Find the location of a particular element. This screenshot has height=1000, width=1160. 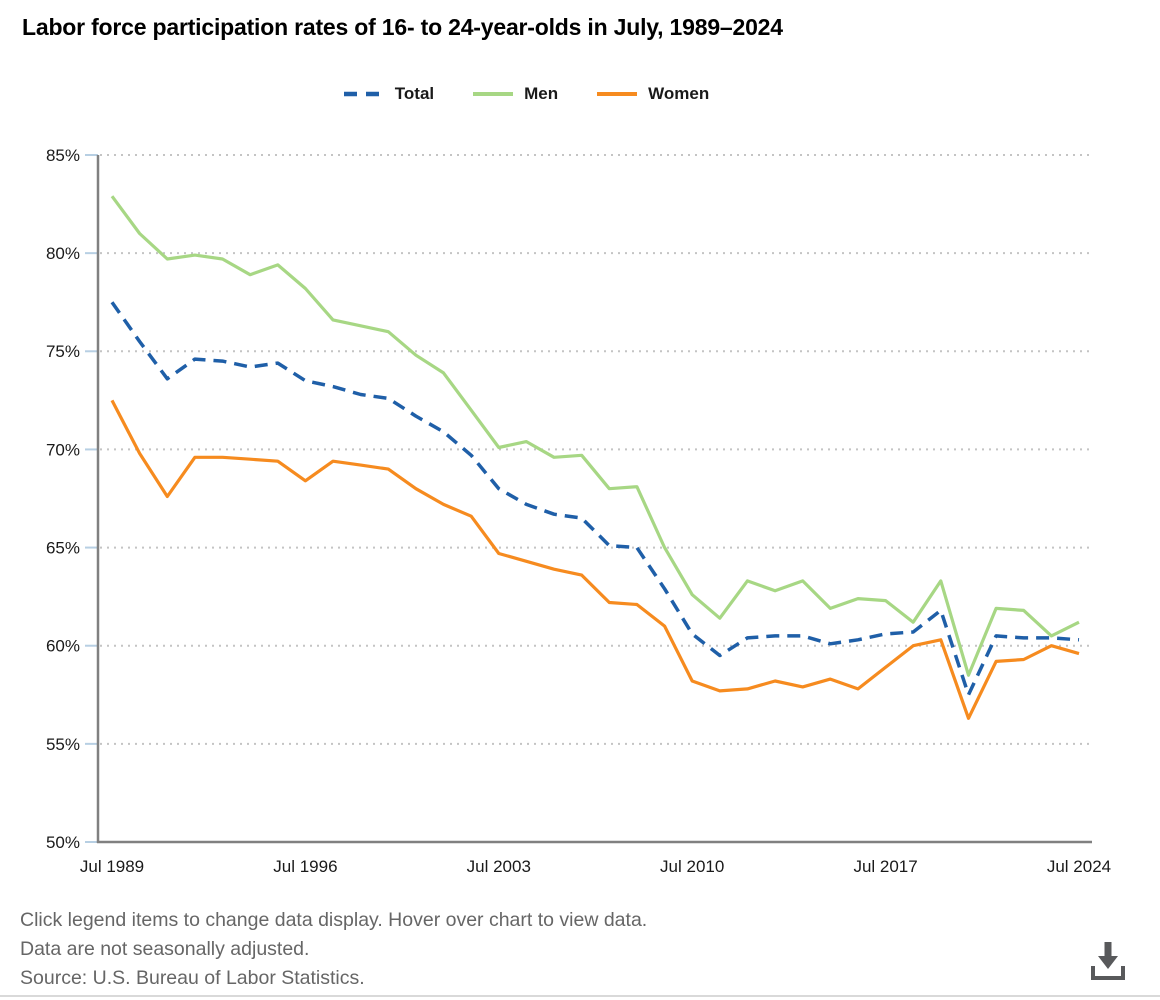

legend-swatch-total is located at coordinates (363, 94).